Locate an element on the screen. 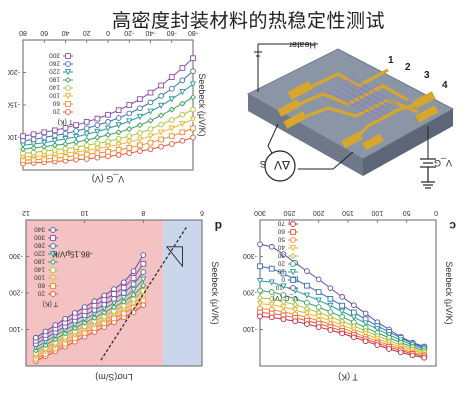 The width and height of the screenshot is (472, 400). chart-d-legend-title: T (K) is located at coordinates (50, 303).